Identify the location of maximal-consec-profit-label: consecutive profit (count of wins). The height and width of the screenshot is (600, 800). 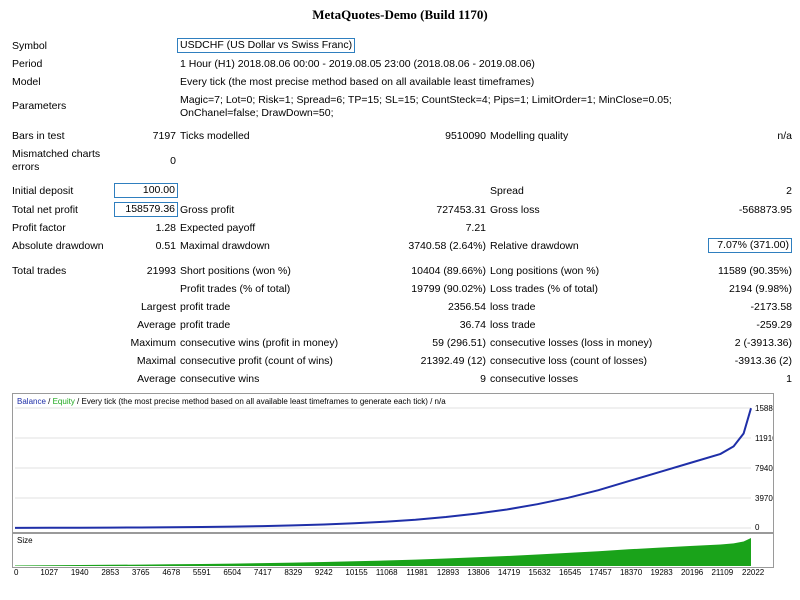
(256, 361).